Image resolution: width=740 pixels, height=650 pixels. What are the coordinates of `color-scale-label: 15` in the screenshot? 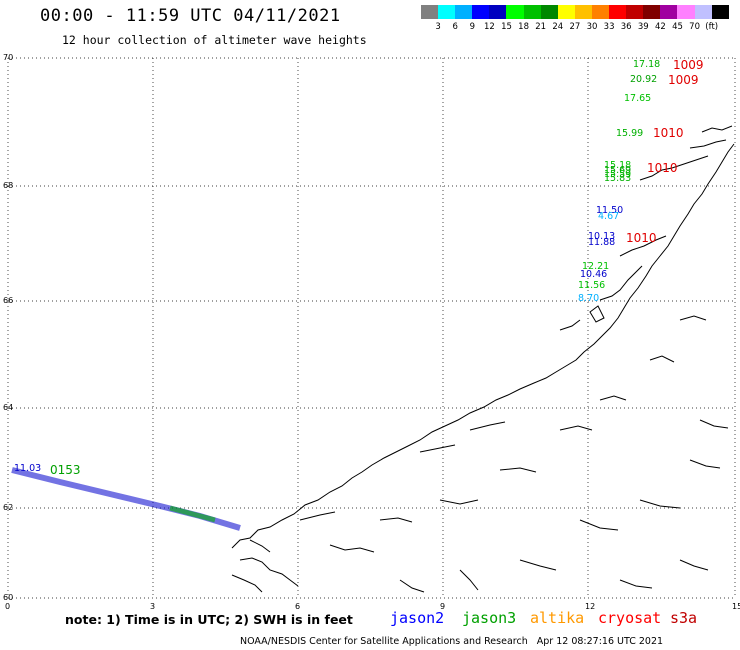 It's located at (506, 27).